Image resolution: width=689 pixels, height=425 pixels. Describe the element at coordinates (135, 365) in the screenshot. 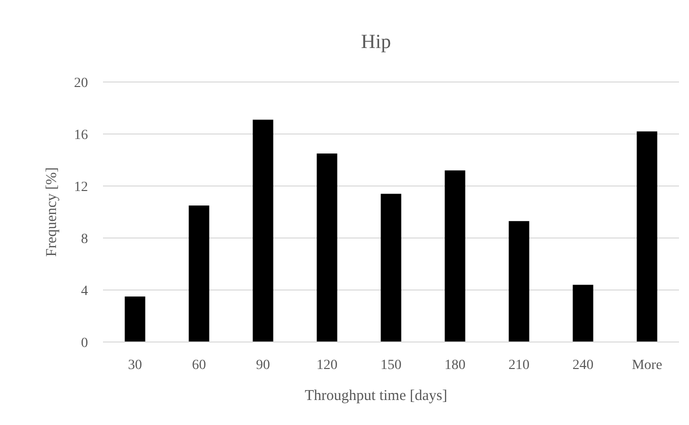

I see `x-tick-label: 30` at that location.